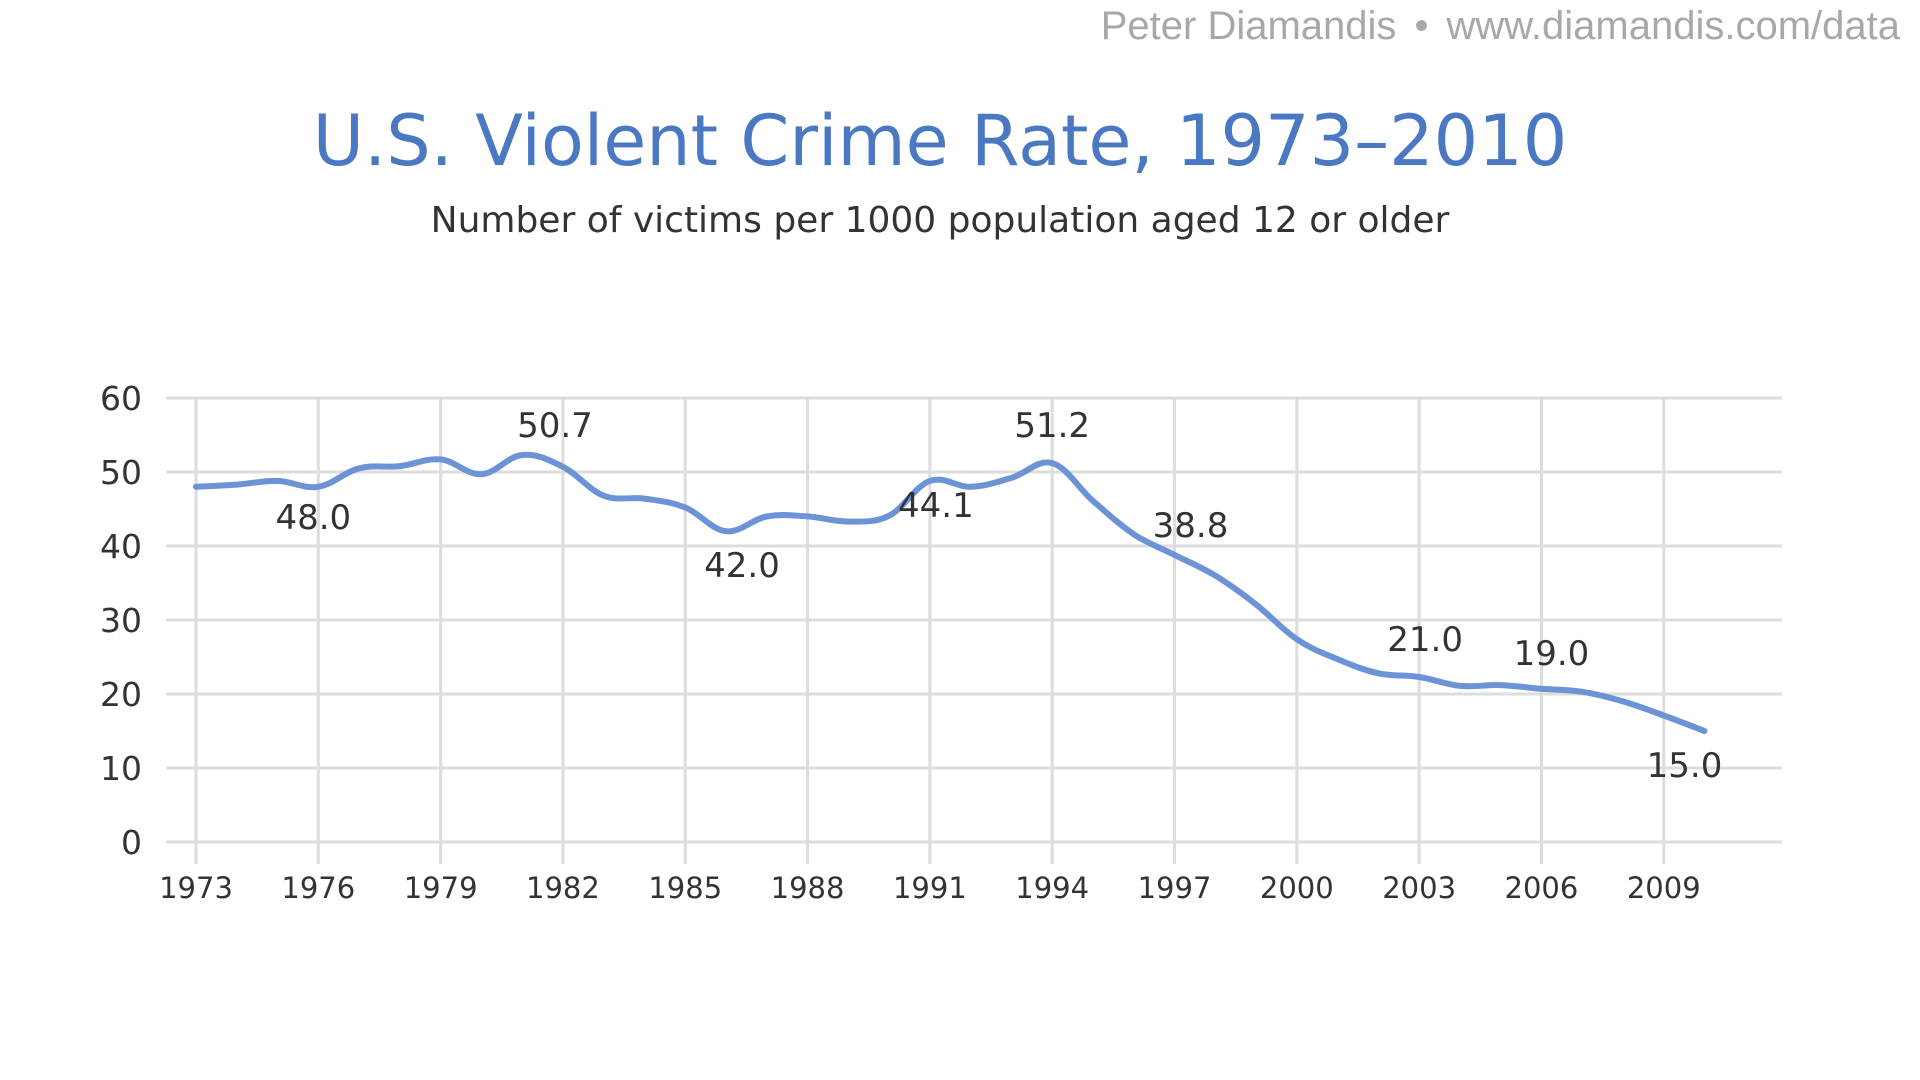  I want to click on data-label: 15.0, so click(1685, 766).